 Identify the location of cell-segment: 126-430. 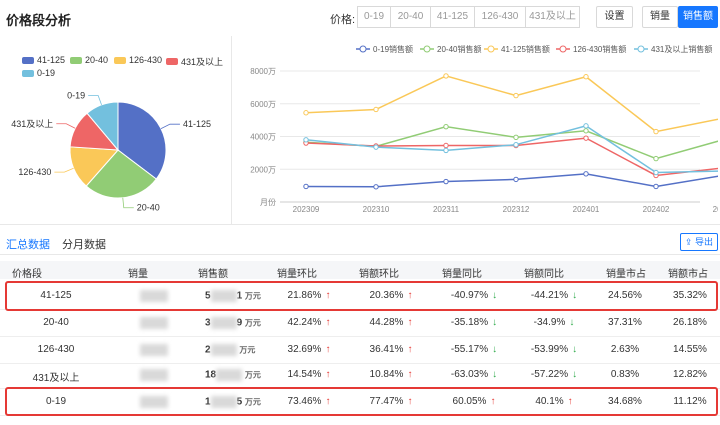
(56, 349).